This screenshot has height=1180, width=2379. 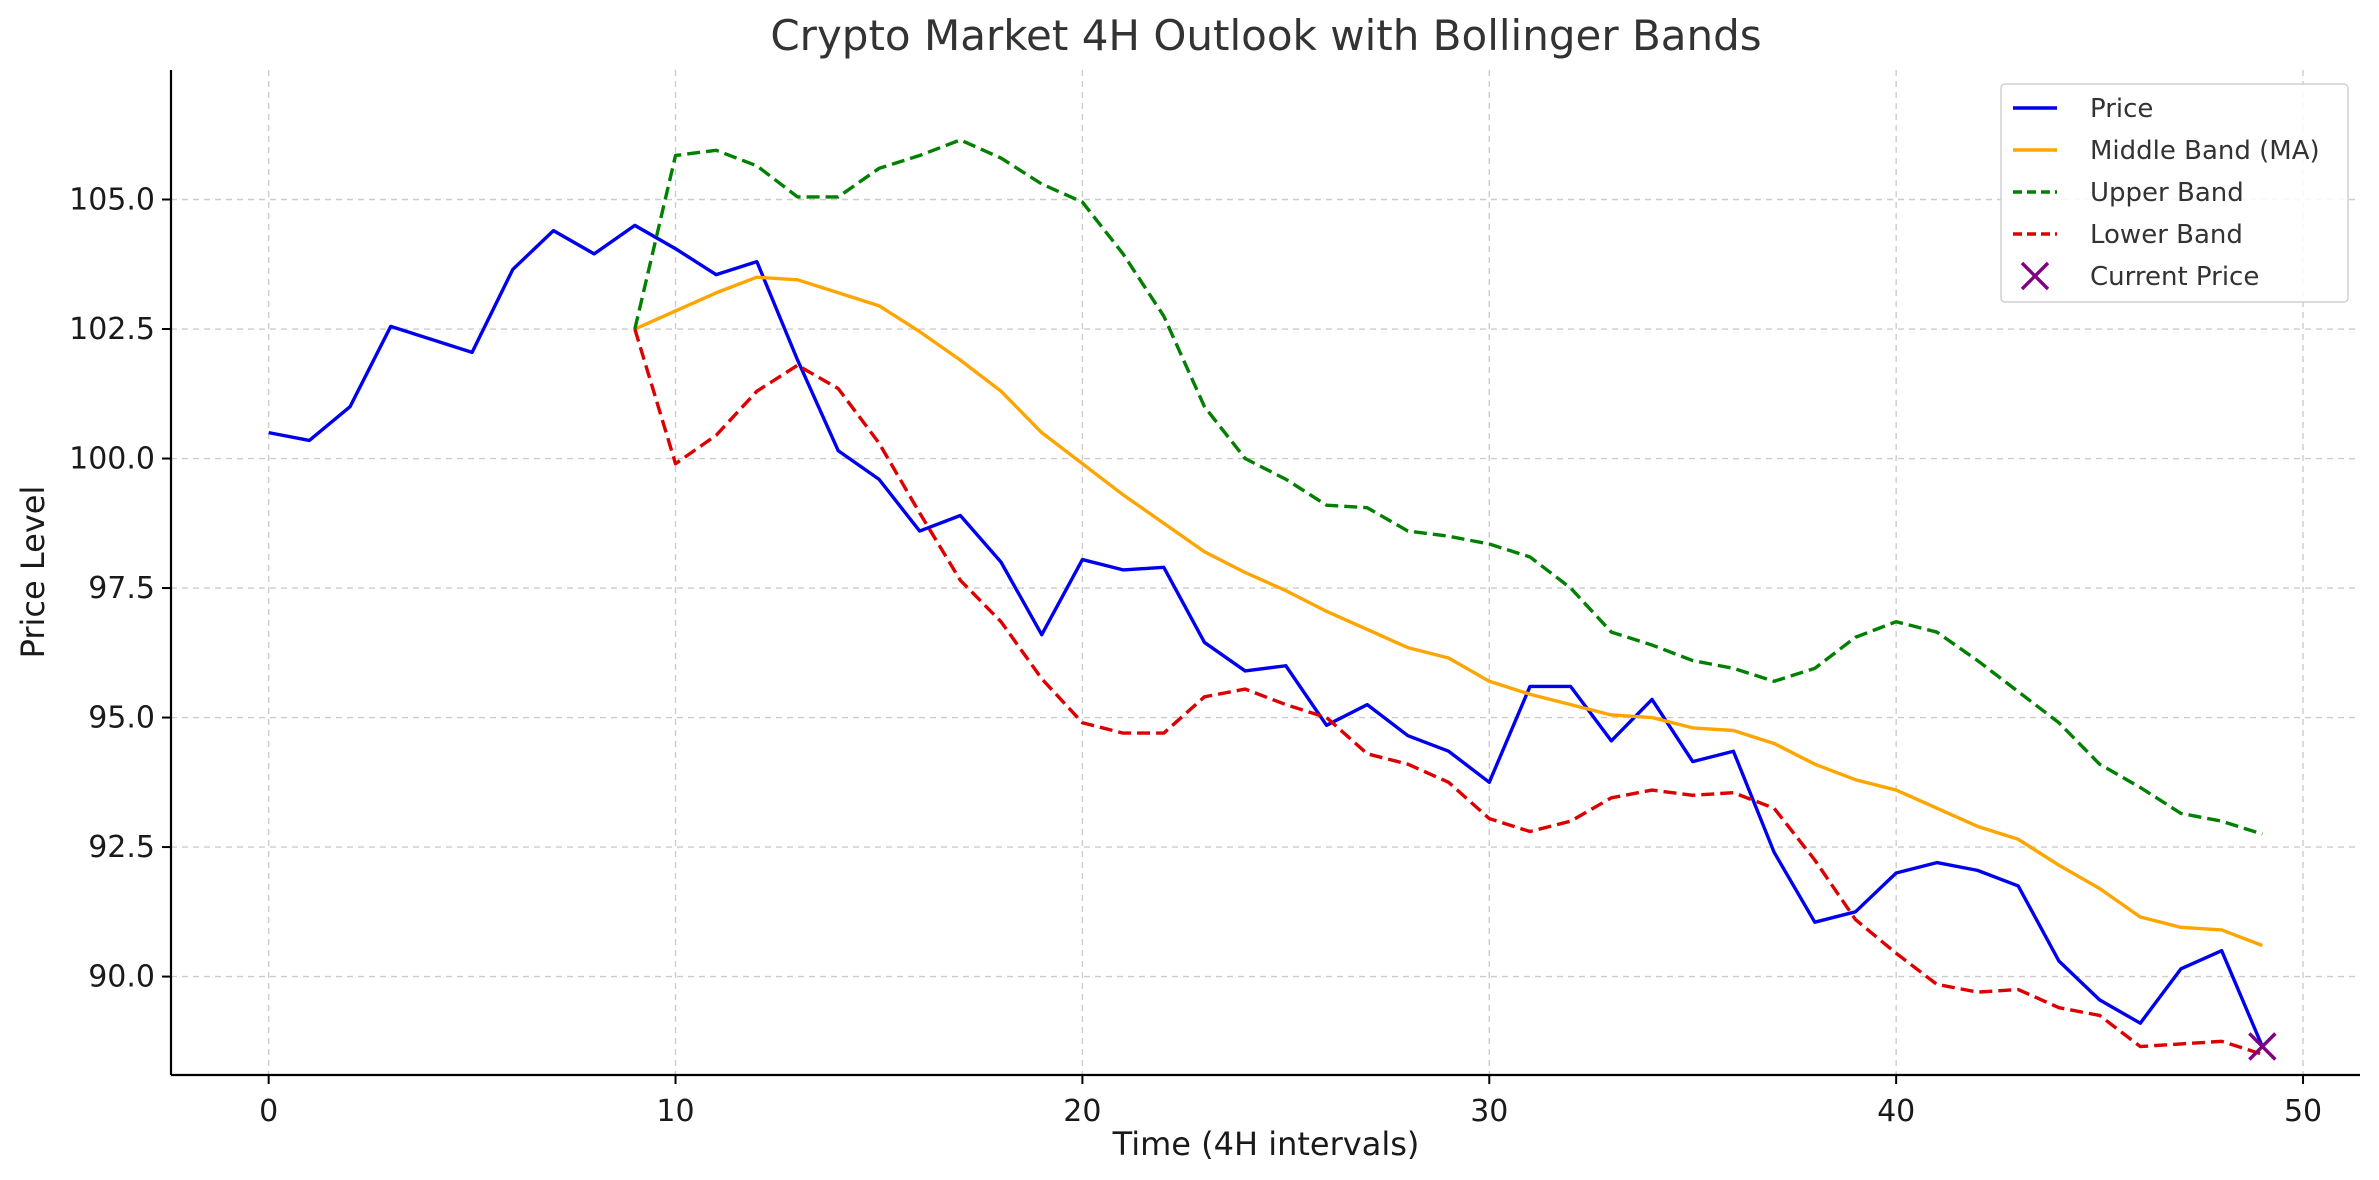 I want to click on x-axis-label: Time (4H intervals), so click(x=1266, y=1144).